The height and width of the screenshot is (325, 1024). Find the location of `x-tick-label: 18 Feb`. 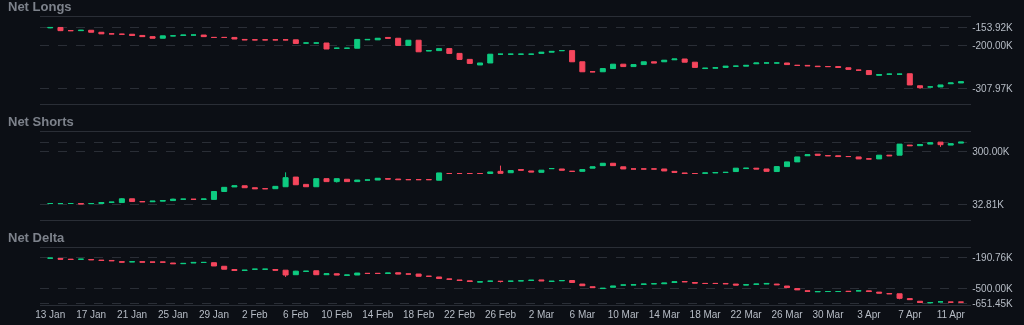

x-tick-label: 18 Feb is located at coordinates (419, 314).